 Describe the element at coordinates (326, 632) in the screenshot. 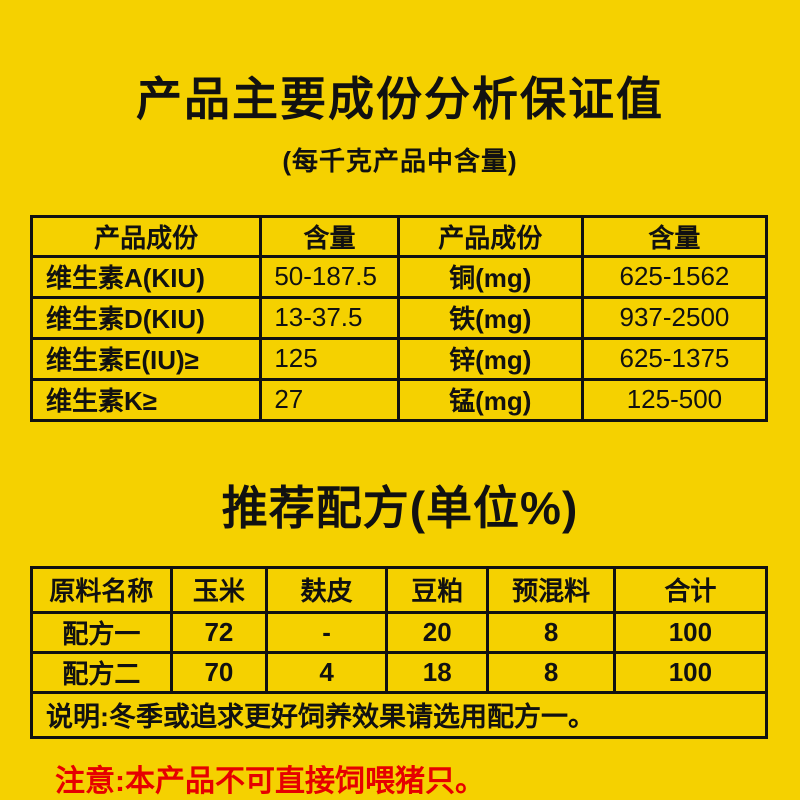

I see `formula-value: -` at that location.